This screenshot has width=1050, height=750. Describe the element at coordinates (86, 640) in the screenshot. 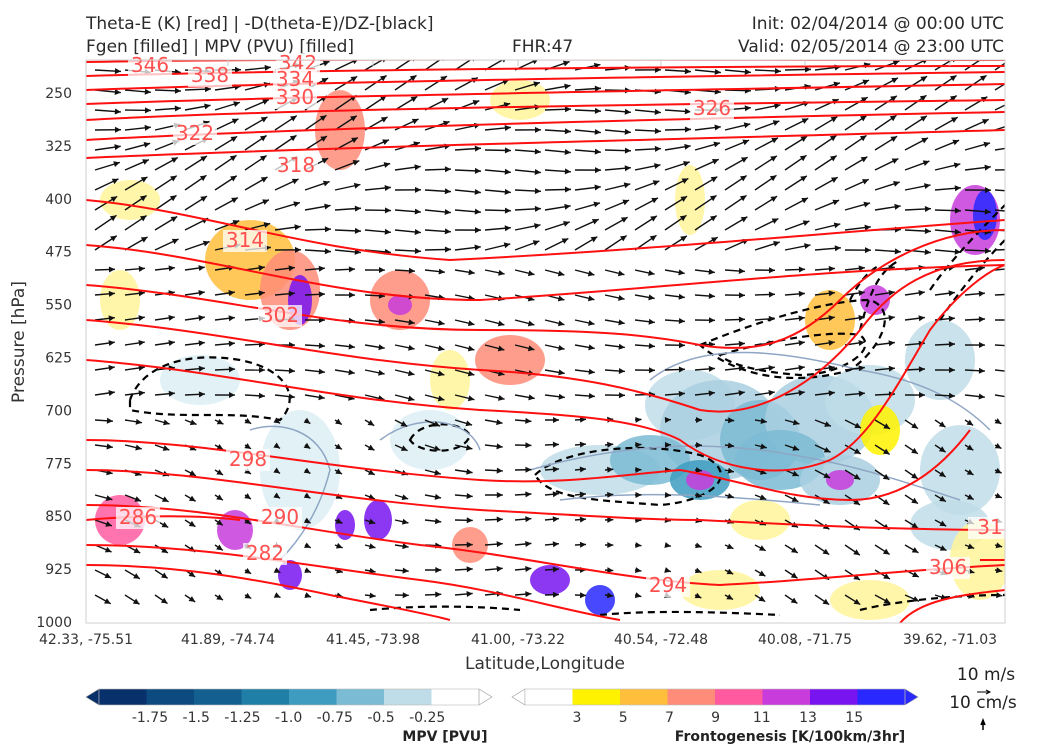

I see `x-tick-label: 42.33, -75.51` at that location.